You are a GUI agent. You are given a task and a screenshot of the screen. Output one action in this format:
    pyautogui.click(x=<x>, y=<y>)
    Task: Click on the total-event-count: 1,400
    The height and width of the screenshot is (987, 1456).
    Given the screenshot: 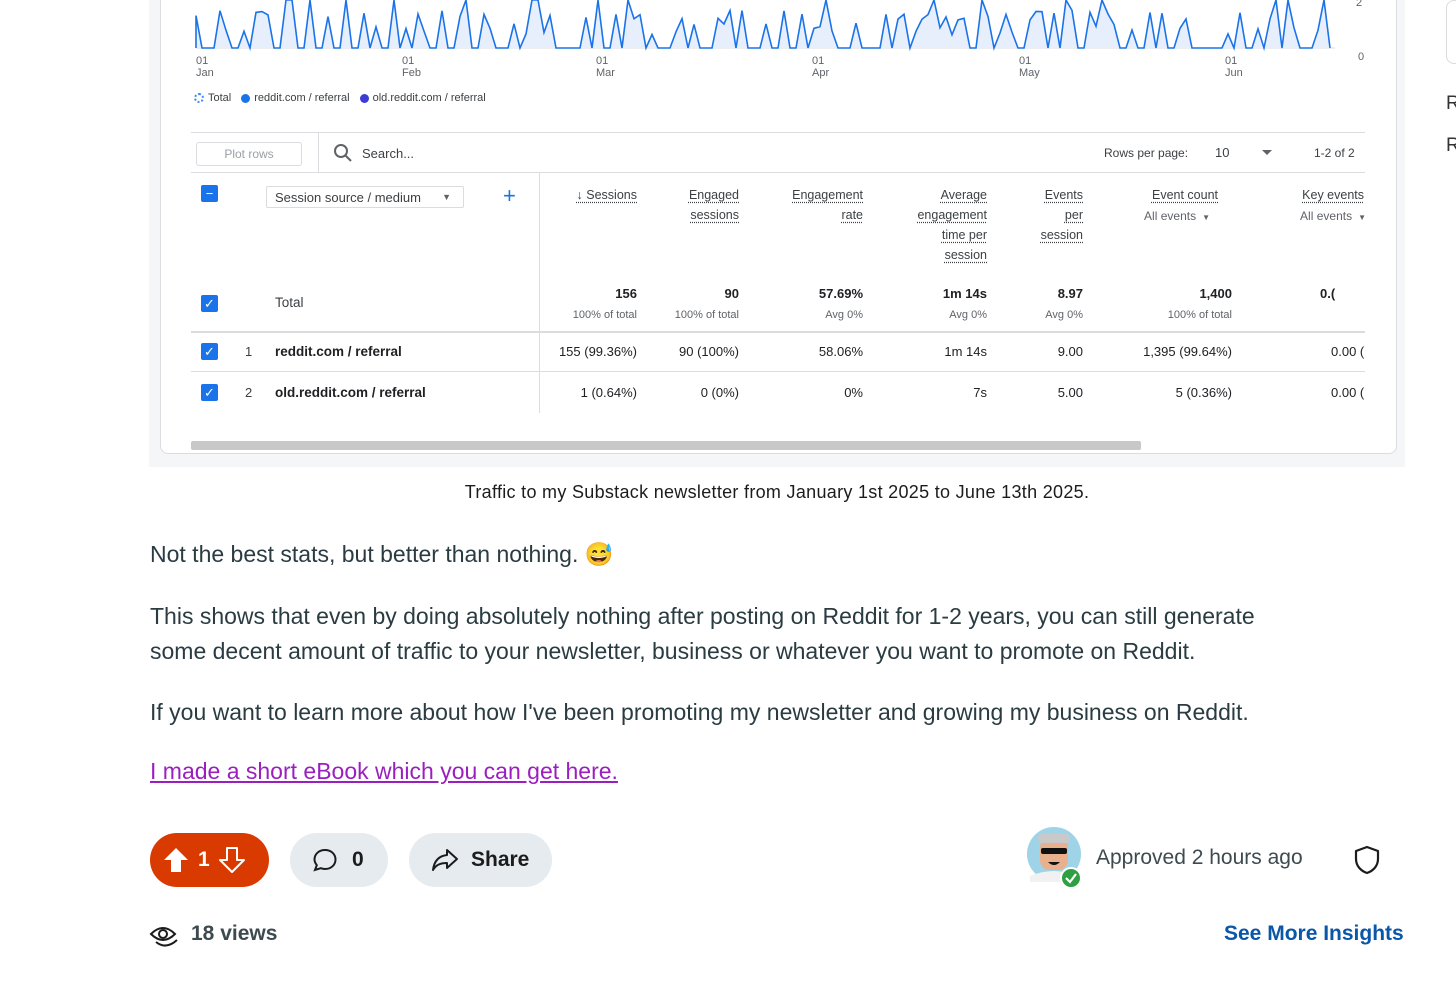 What is the action you would take?
    pyautogui.click(x=1215, y=293)
    